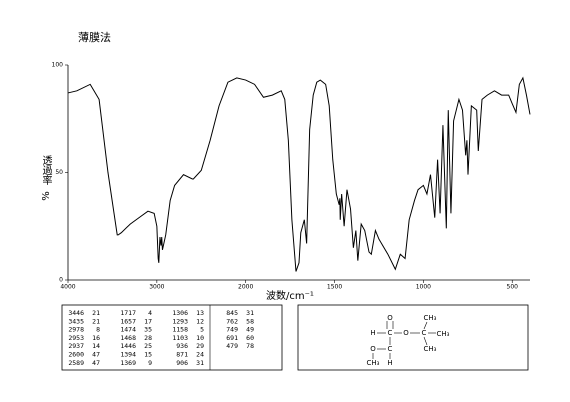 The height and width of the screenshot is (402, 570). I want to click on peak-transmittance: 5, so click(202, 330).